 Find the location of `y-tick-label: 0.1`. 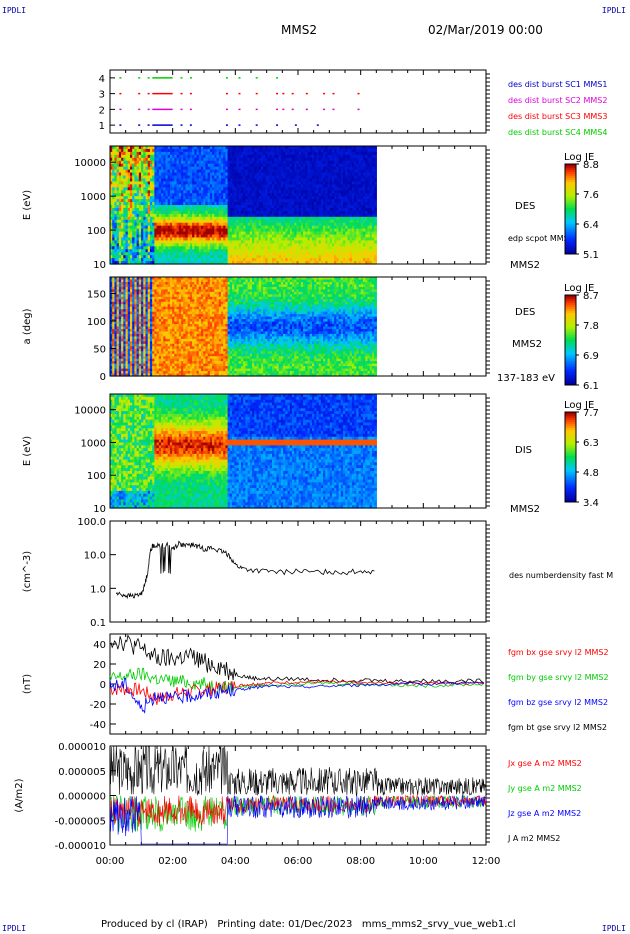

y-tick-label: 0.1 is located at coordinates (98, 623).